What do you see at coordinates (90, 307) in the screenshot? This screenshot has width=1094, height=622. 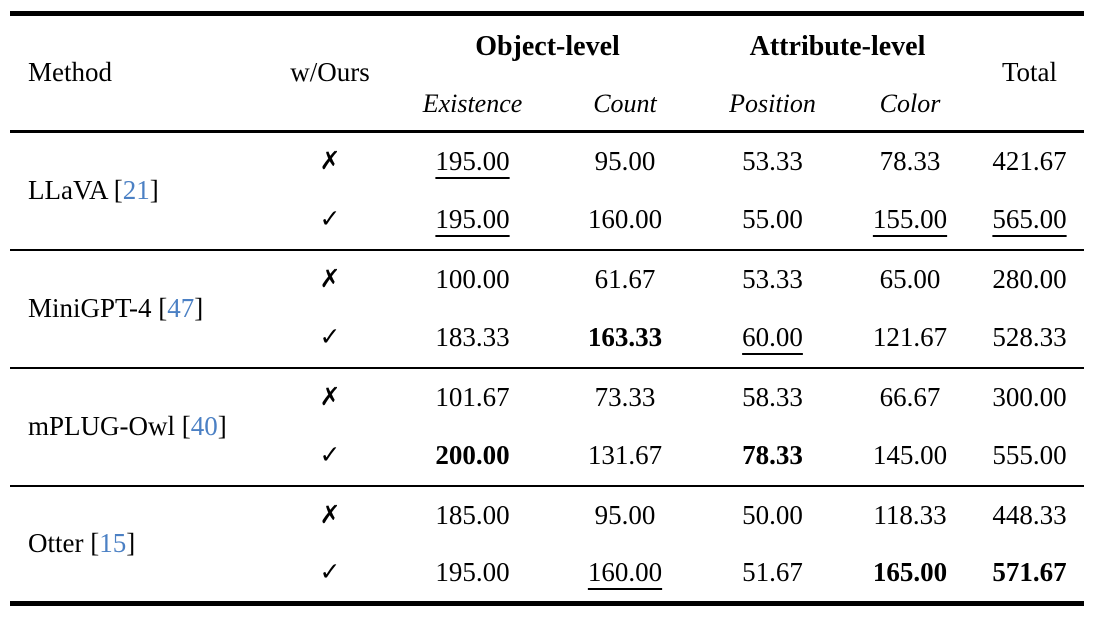 I see `method-name: MiniGPT-4` at bounding box center [90, 307].